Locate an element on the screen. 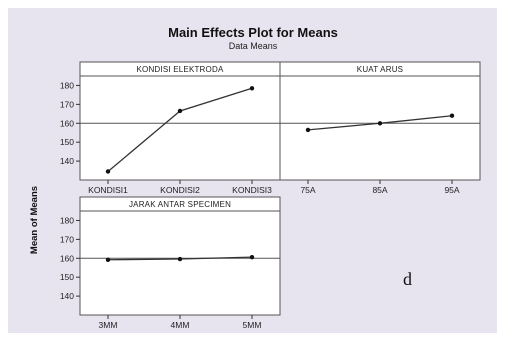 Image resolution: width=505 pixels, height=341 pixels. x-tick-label: 85A is located at coordinates (379, 190).